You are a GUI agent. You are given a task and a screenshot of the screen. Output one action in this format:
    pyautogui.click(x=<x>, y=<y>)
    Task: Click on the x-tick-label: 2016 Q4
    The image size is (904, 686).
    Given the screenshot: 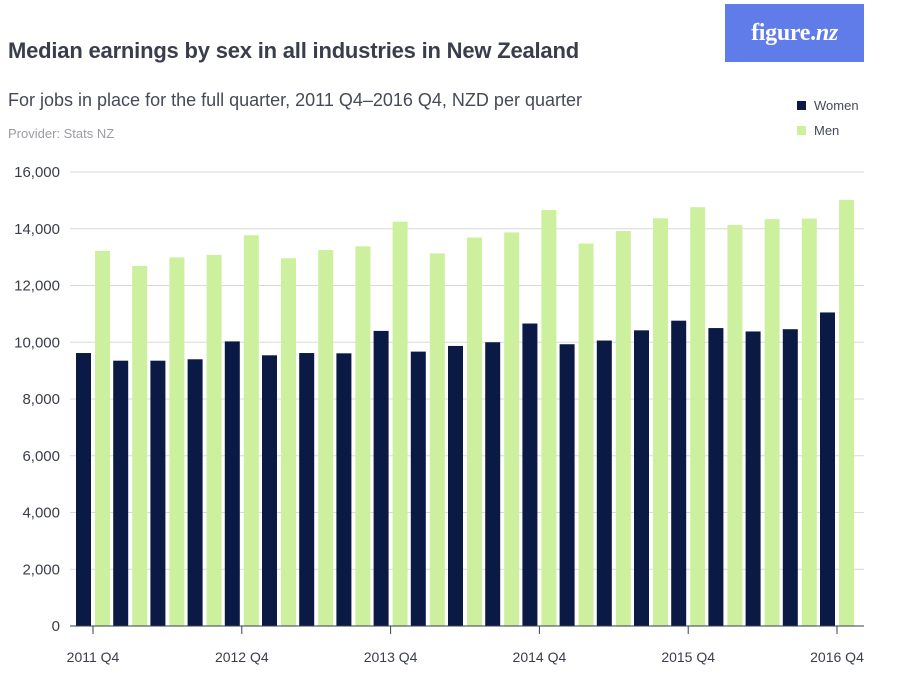 What is the action you would take?
    pyautogui.click(x=837, y=657)
    